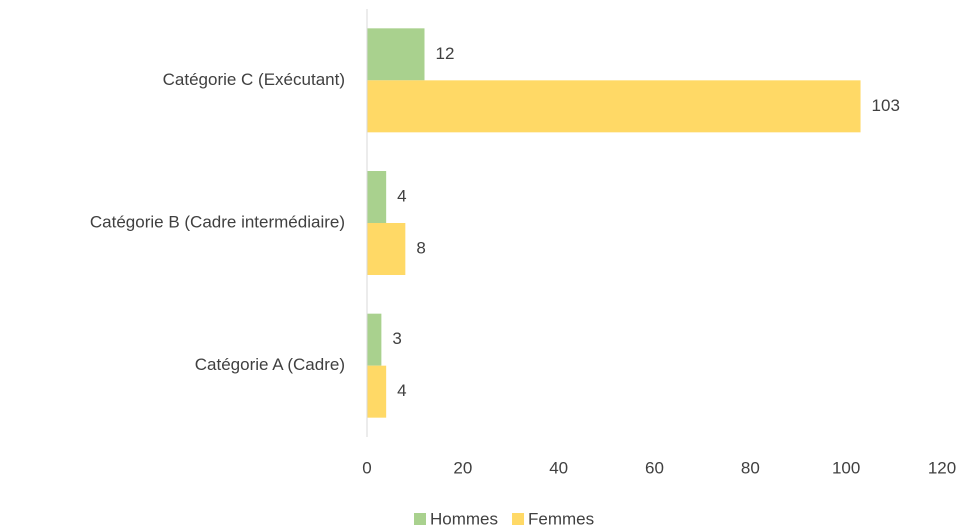 This screenshot has width=969, height=532. What do you see at coordinates (462, 467) in the screenshot?
I see `x-tick-label: 20` at bounding box center [462, 467].